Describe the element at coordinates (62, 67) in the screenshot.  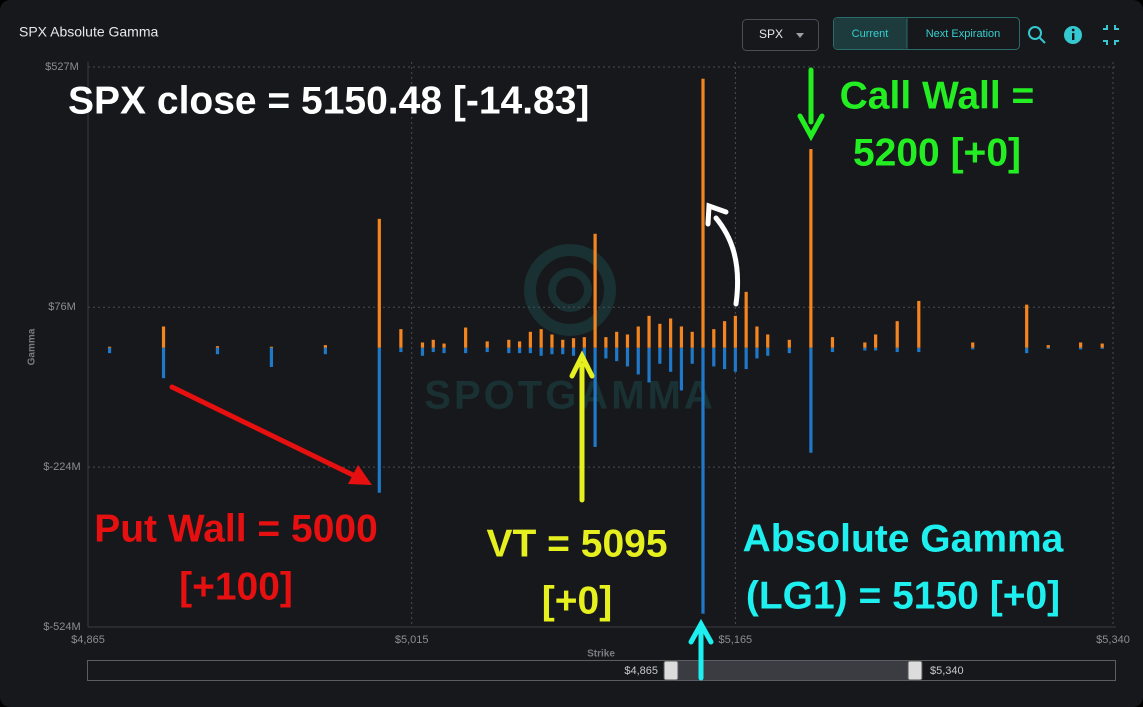
I see `y-tick-label: $527M` at that location.